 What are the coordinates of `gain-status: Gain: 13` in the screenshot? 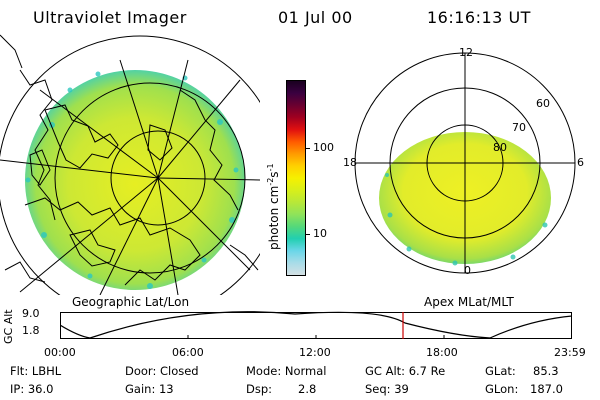 It's located at (149, 389).